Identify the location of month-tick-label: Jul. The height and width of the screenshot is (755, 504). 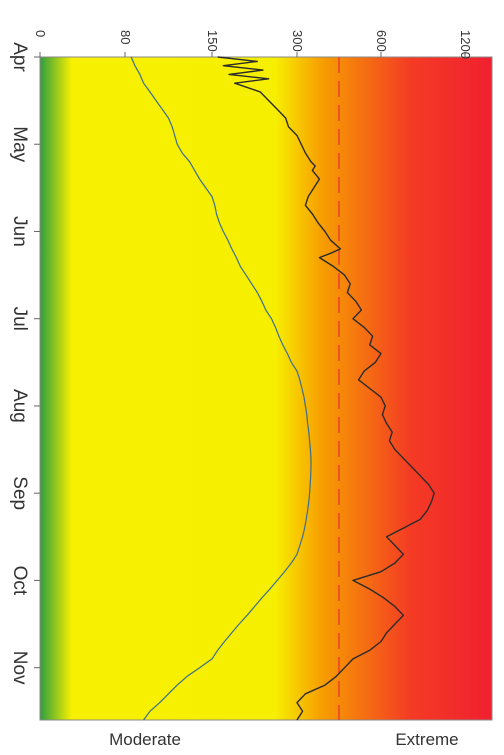
(19, 319).